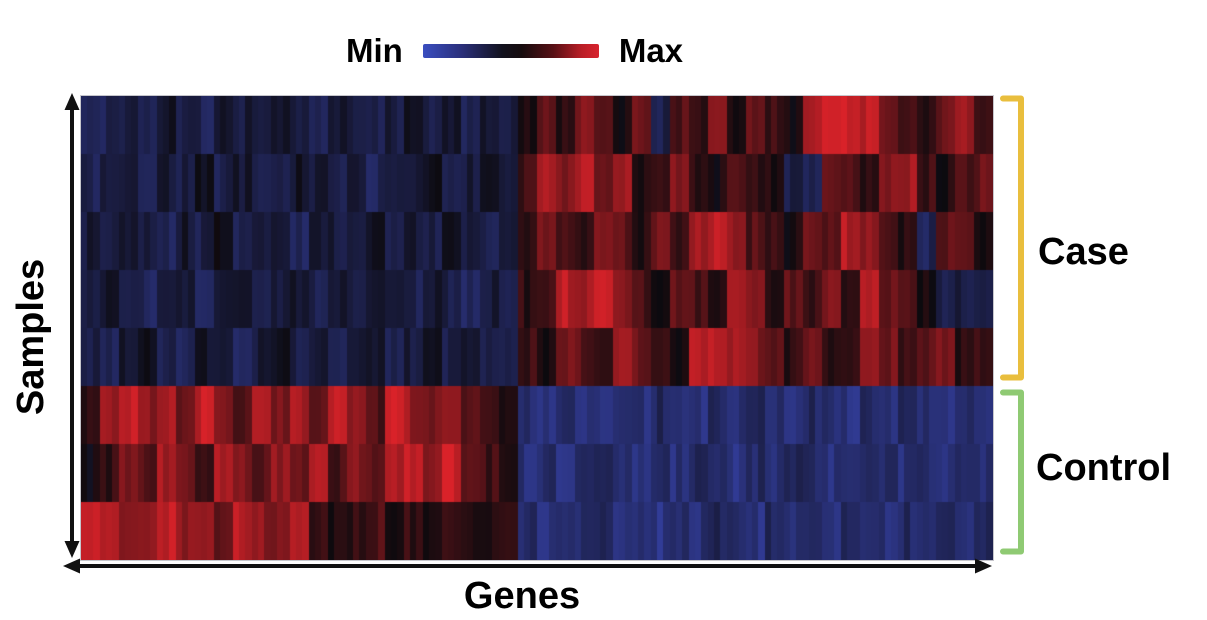  Describe the element at coordinates (31, 337) in the screenshot. I see `y-axis-label: Samples` at that location.